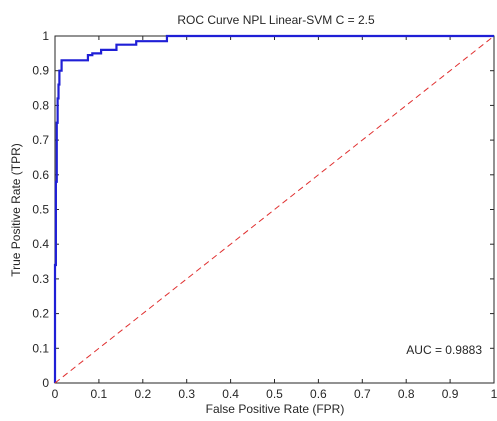 This screenshot has height=421, width=497. I want to click on x-tick-label: 0.1, so click(99, 394).